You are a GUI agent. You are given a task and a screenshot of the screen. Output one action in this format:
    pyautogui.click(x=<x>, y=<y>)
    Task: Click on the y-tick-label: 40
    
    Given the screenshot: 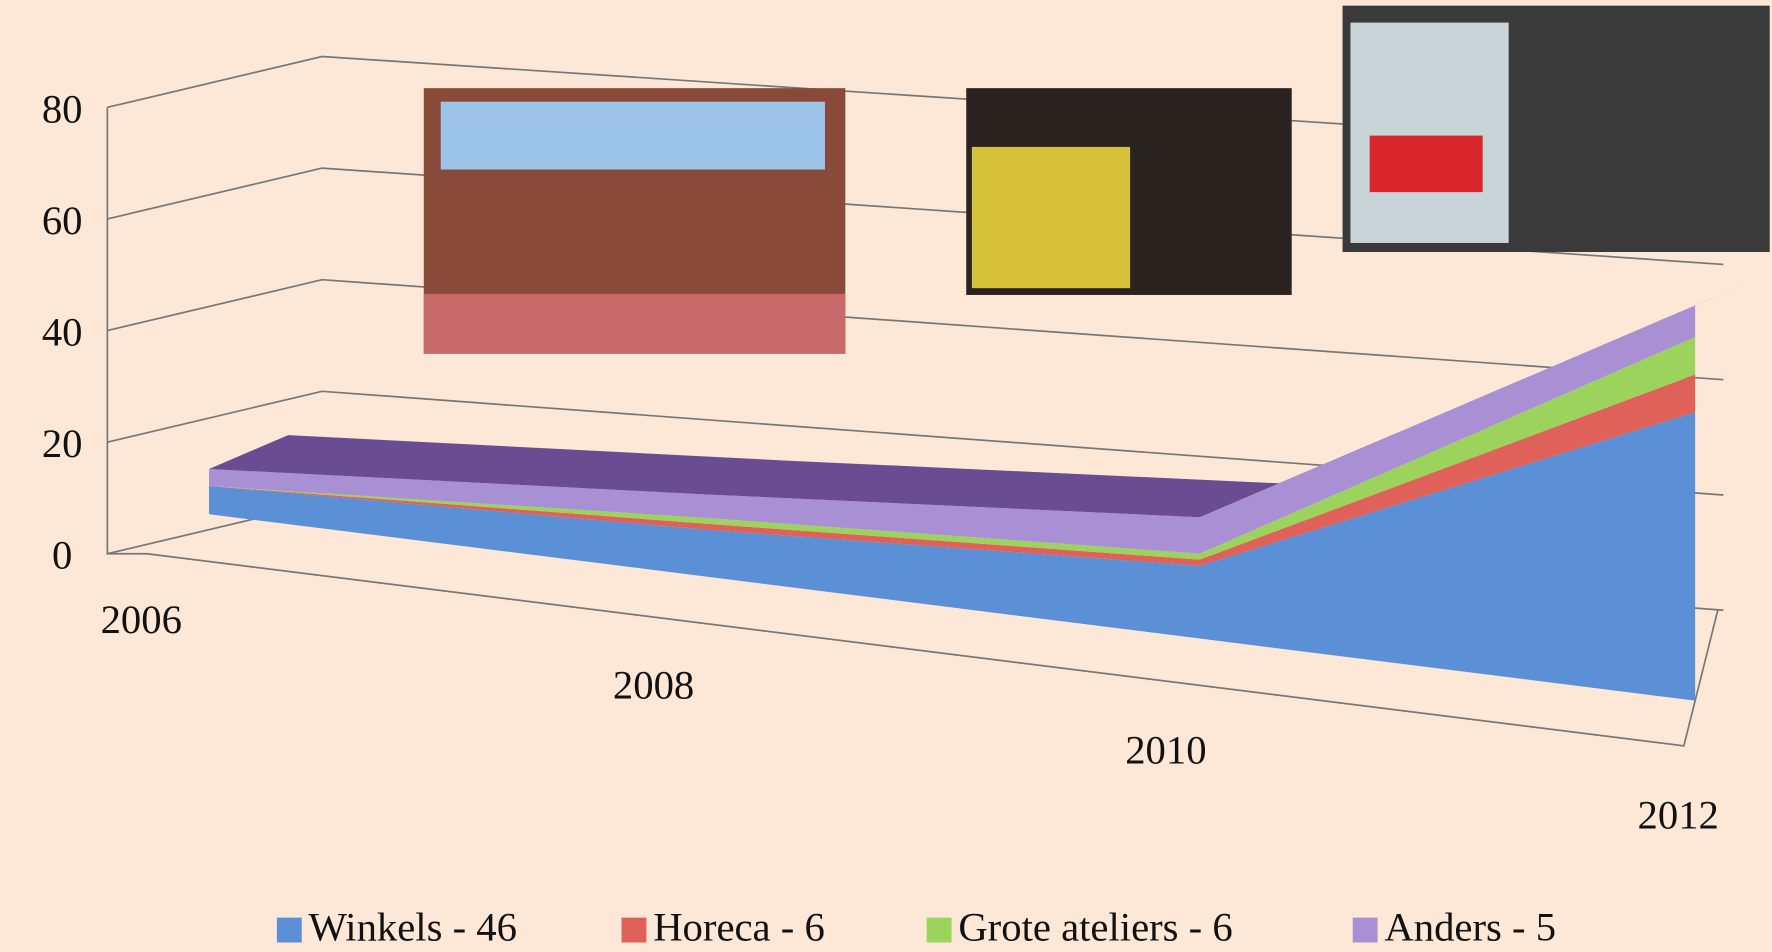 What is the action you would take?
    pyautogui.click(x=62, y=332)
    